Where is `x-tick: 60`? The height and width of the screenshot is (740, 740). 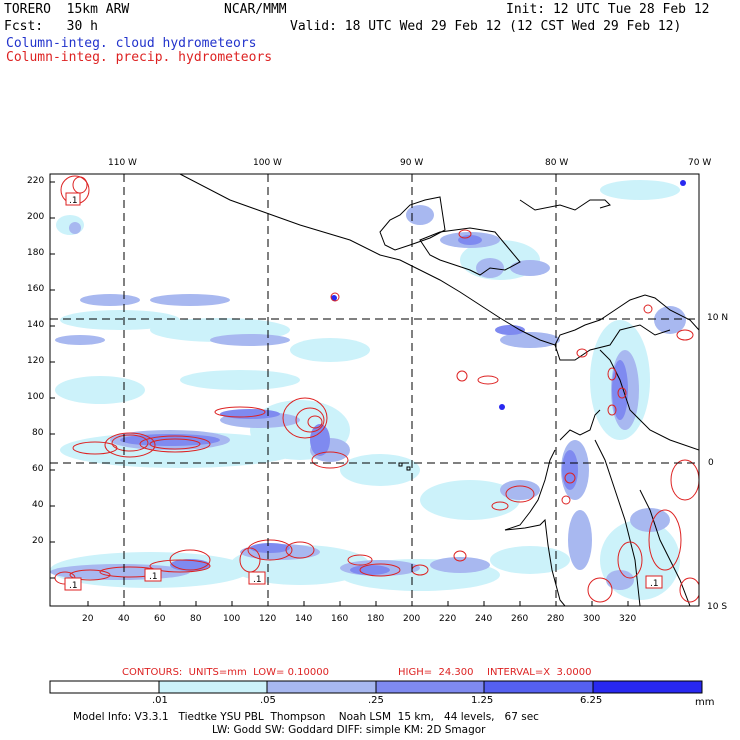
x-tick: 60 is located at coordinates (160, 619).